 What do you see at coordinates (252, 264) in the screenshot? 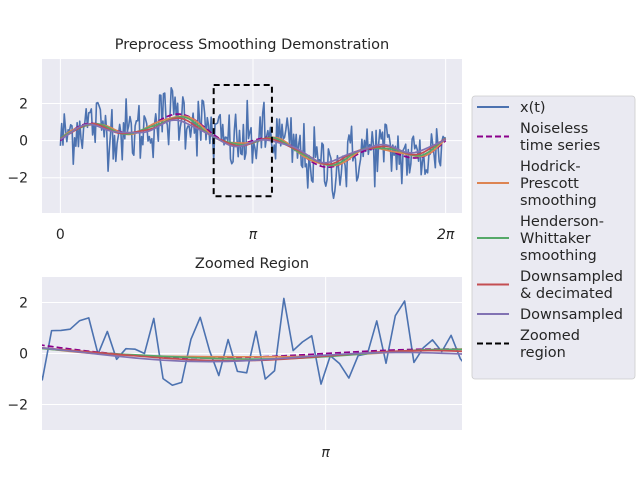
I see `zoom-plot-title: Zoomed Region` at bounding box center [252, 264].